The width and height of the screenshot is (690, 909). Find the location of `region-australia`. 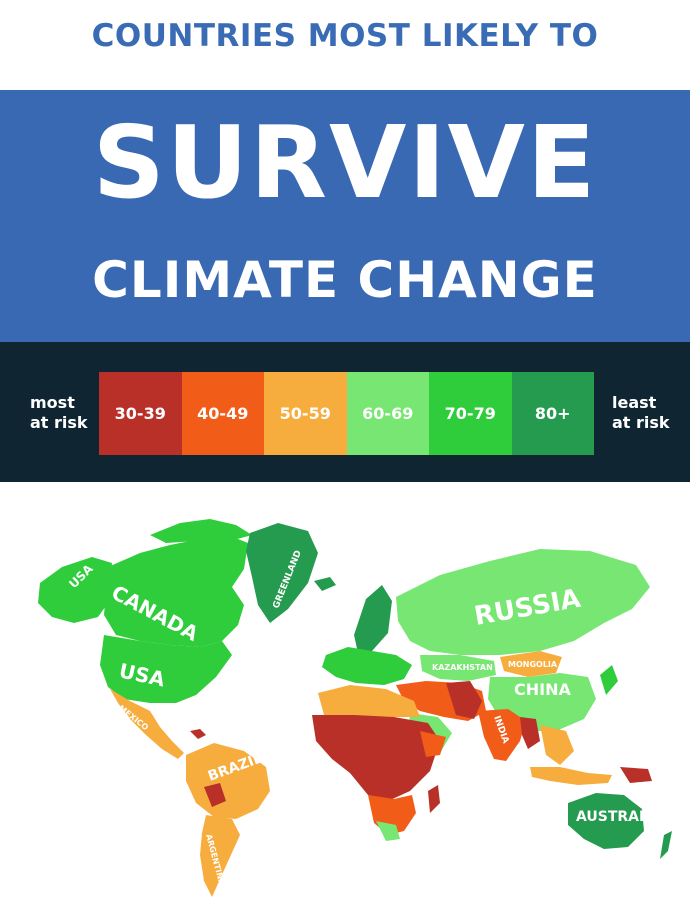

region-australia is located at coordinates (606, 821).